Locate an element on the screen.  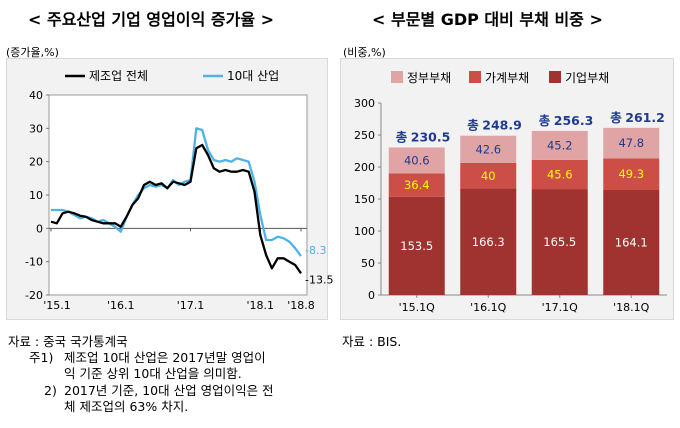
bar-segment-label: 40.6 is located at coordinates (417, 160).